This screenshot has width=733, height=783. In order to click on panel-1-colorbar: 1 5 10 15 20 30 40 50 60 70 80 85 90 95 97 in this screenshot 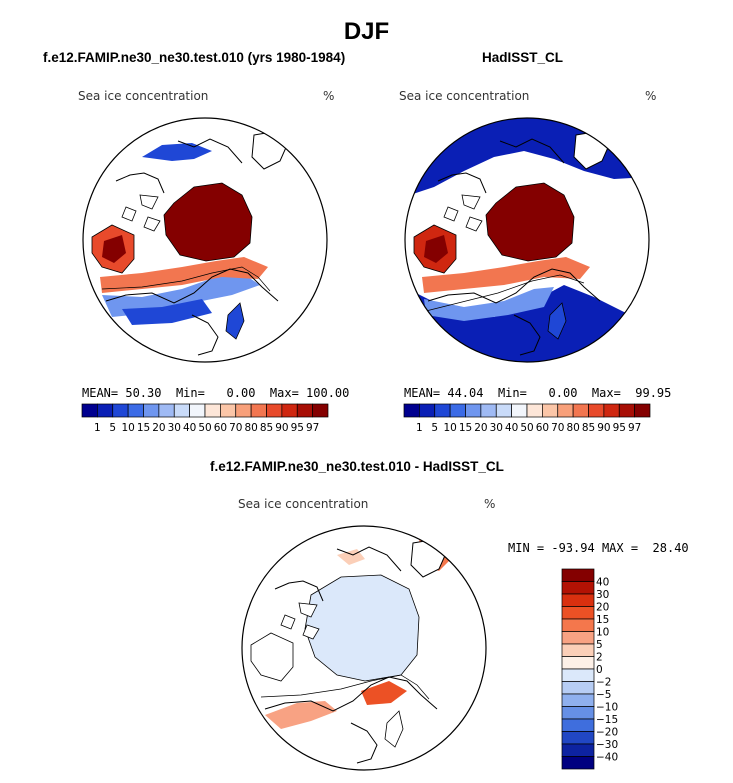, I will do `click(205, 418)`.